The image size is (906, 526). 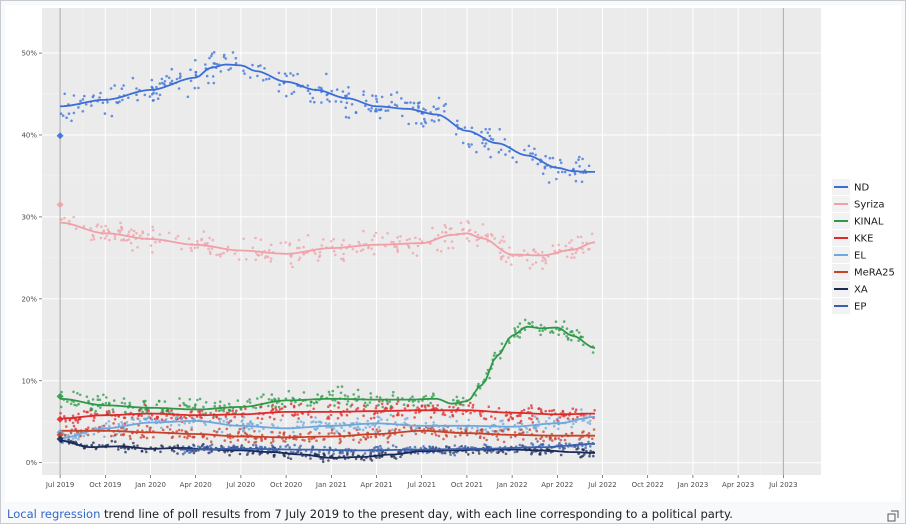 What do you see at coordinates (54, 514) in the screenshot?
I see `local-regression-link: Local regression` at bounding box center [54, 514].